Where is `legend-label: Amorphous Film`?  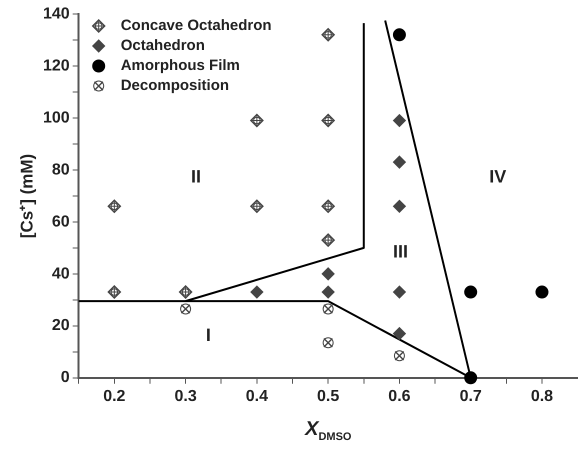
legend-label: Amorphous Film is located at coordinates (180, 65).